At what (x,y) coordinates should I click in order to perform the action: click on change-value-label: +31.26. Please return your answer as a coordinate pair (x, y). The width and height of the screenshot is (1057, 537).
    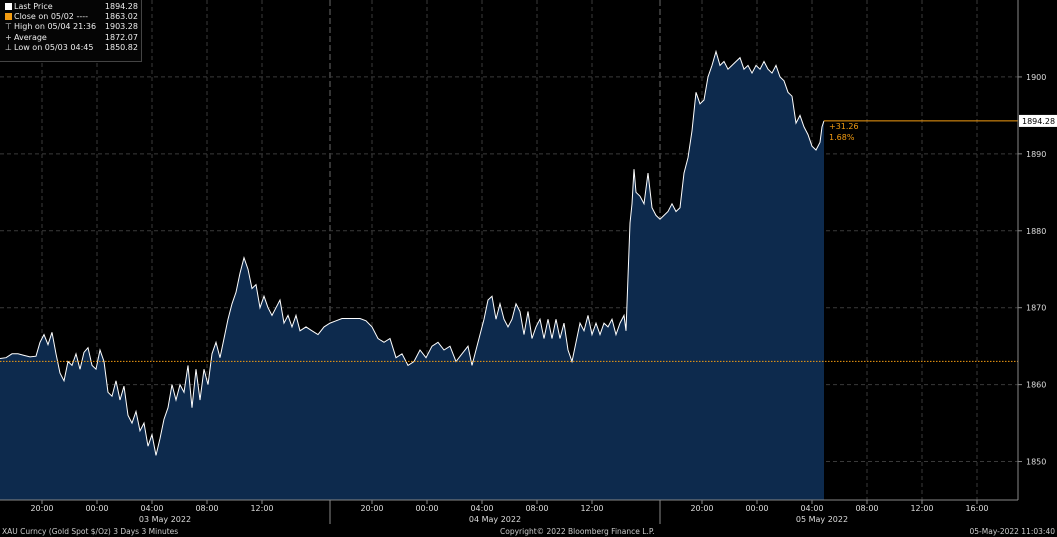
    Looking at the image, I should click on (844, 126).